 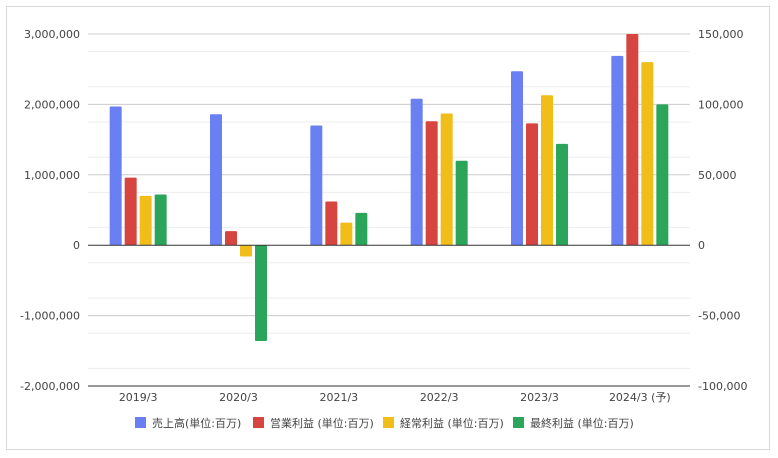 I want to click on y-left-tick-label: 1,000,000, so click(x=52, y=175).